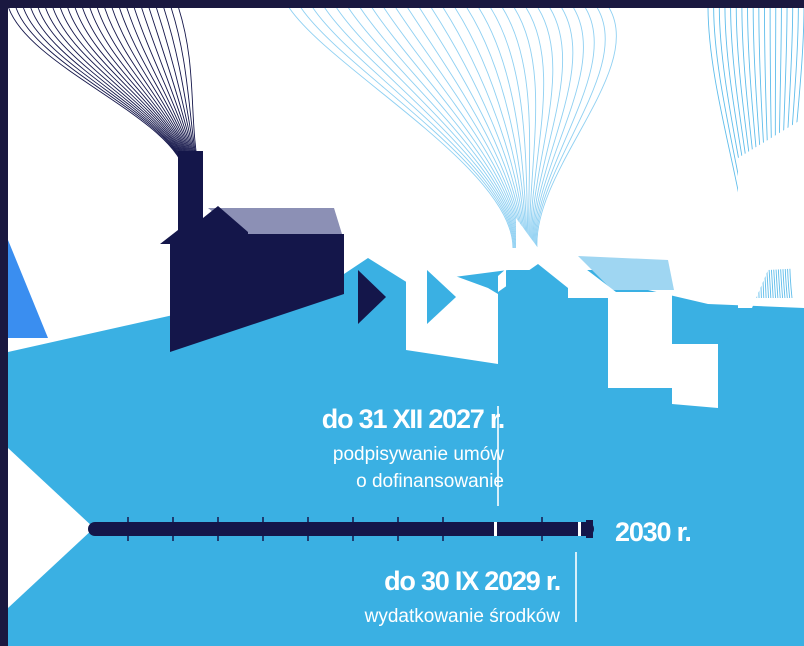 Image resolution: width=804 pixels, height=646 pixels. I want to click on white-house-right, so click(628, 331).